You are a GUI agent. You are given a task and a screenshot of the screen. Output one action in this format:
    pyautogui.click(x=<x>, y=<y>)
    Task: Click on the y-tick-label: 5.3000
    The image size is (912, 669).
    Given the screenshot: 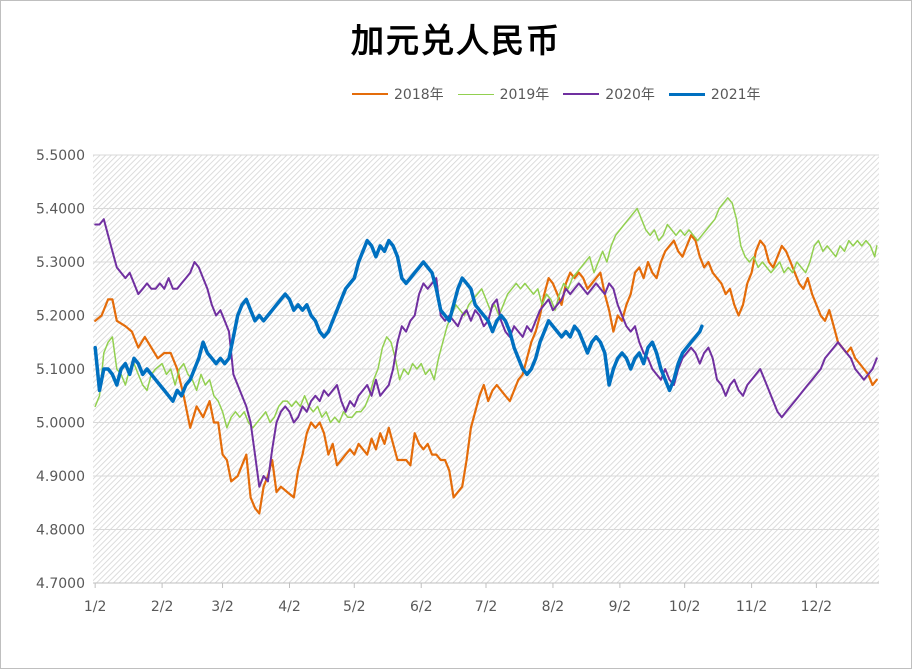 What is the action you would take?
    pyautogui.click(x=60, y=263)
    